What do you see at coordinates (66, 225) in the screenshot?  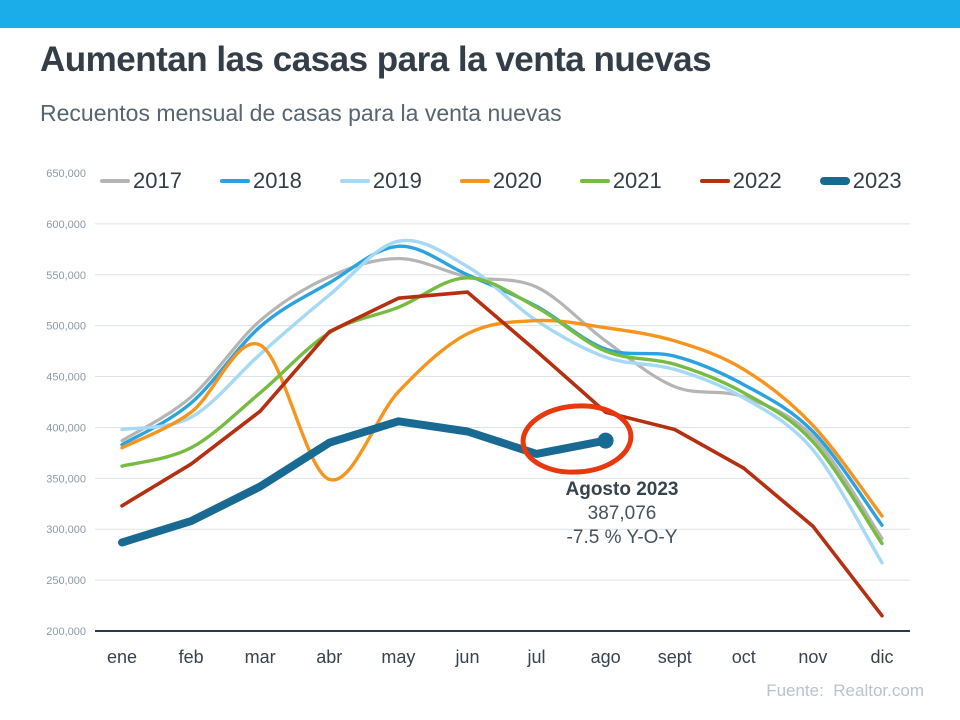 I see `y-axis-tick-label: 600,000` at bounding box center [66, 225].